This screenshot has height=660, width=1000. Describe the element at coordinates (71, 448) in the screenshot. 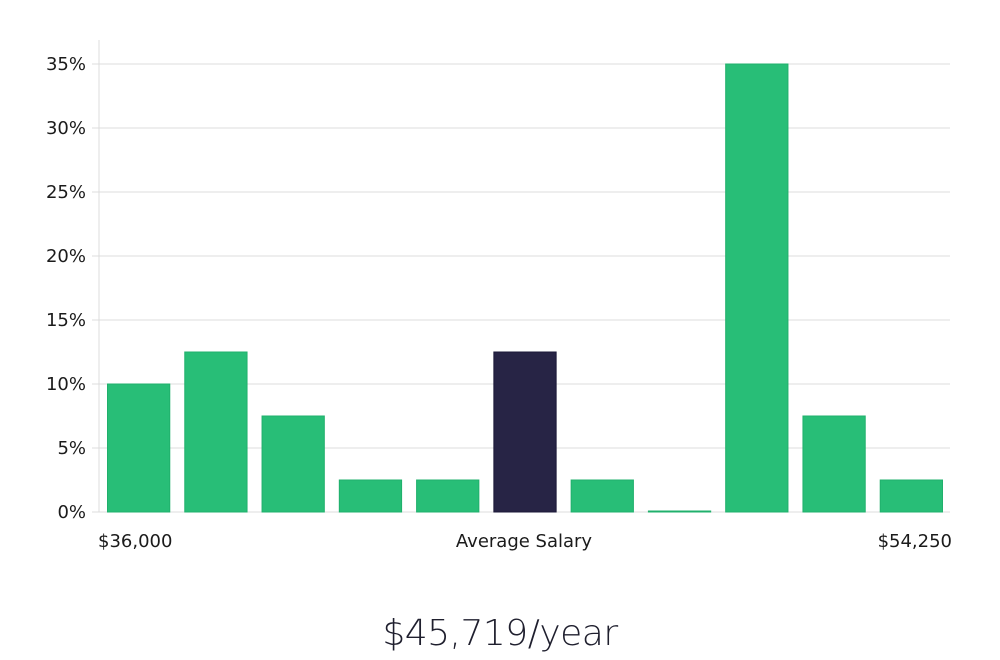

I see `y-tick-label: 5%` at that location.